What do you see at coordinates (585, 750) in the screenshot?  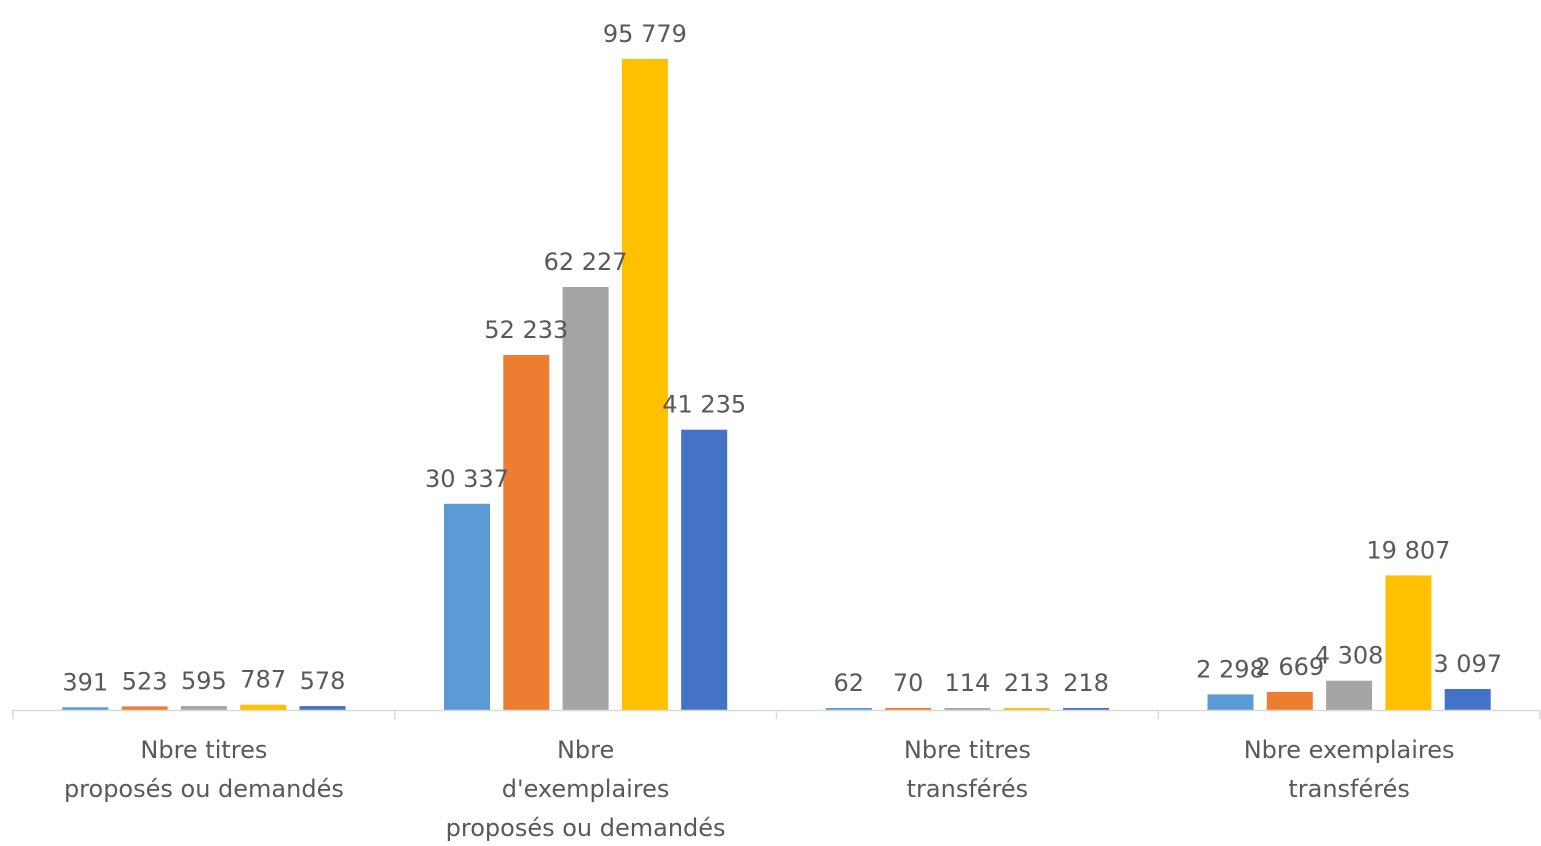 I see `category-label-line: Nbre` at bounding box center [585, 750].